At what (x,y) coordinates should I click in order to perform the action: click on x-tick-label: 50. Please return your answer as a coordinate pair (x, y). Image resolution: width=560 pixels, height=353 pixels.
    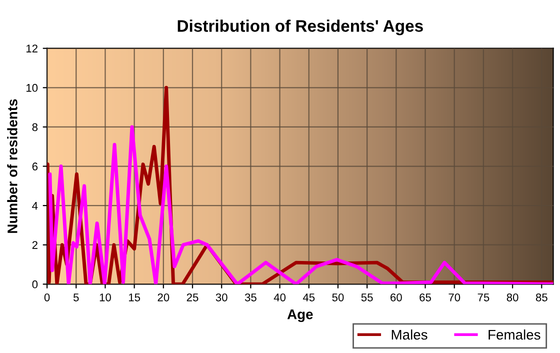
    Looking at the image, I should click on (338, 297).